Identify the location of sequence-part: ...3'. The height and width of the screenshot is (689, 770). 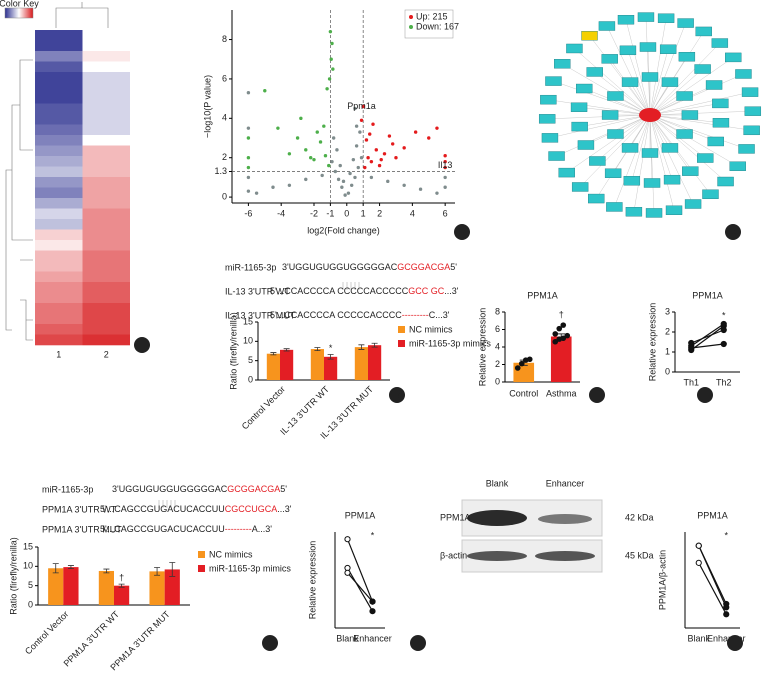
(284, 509).